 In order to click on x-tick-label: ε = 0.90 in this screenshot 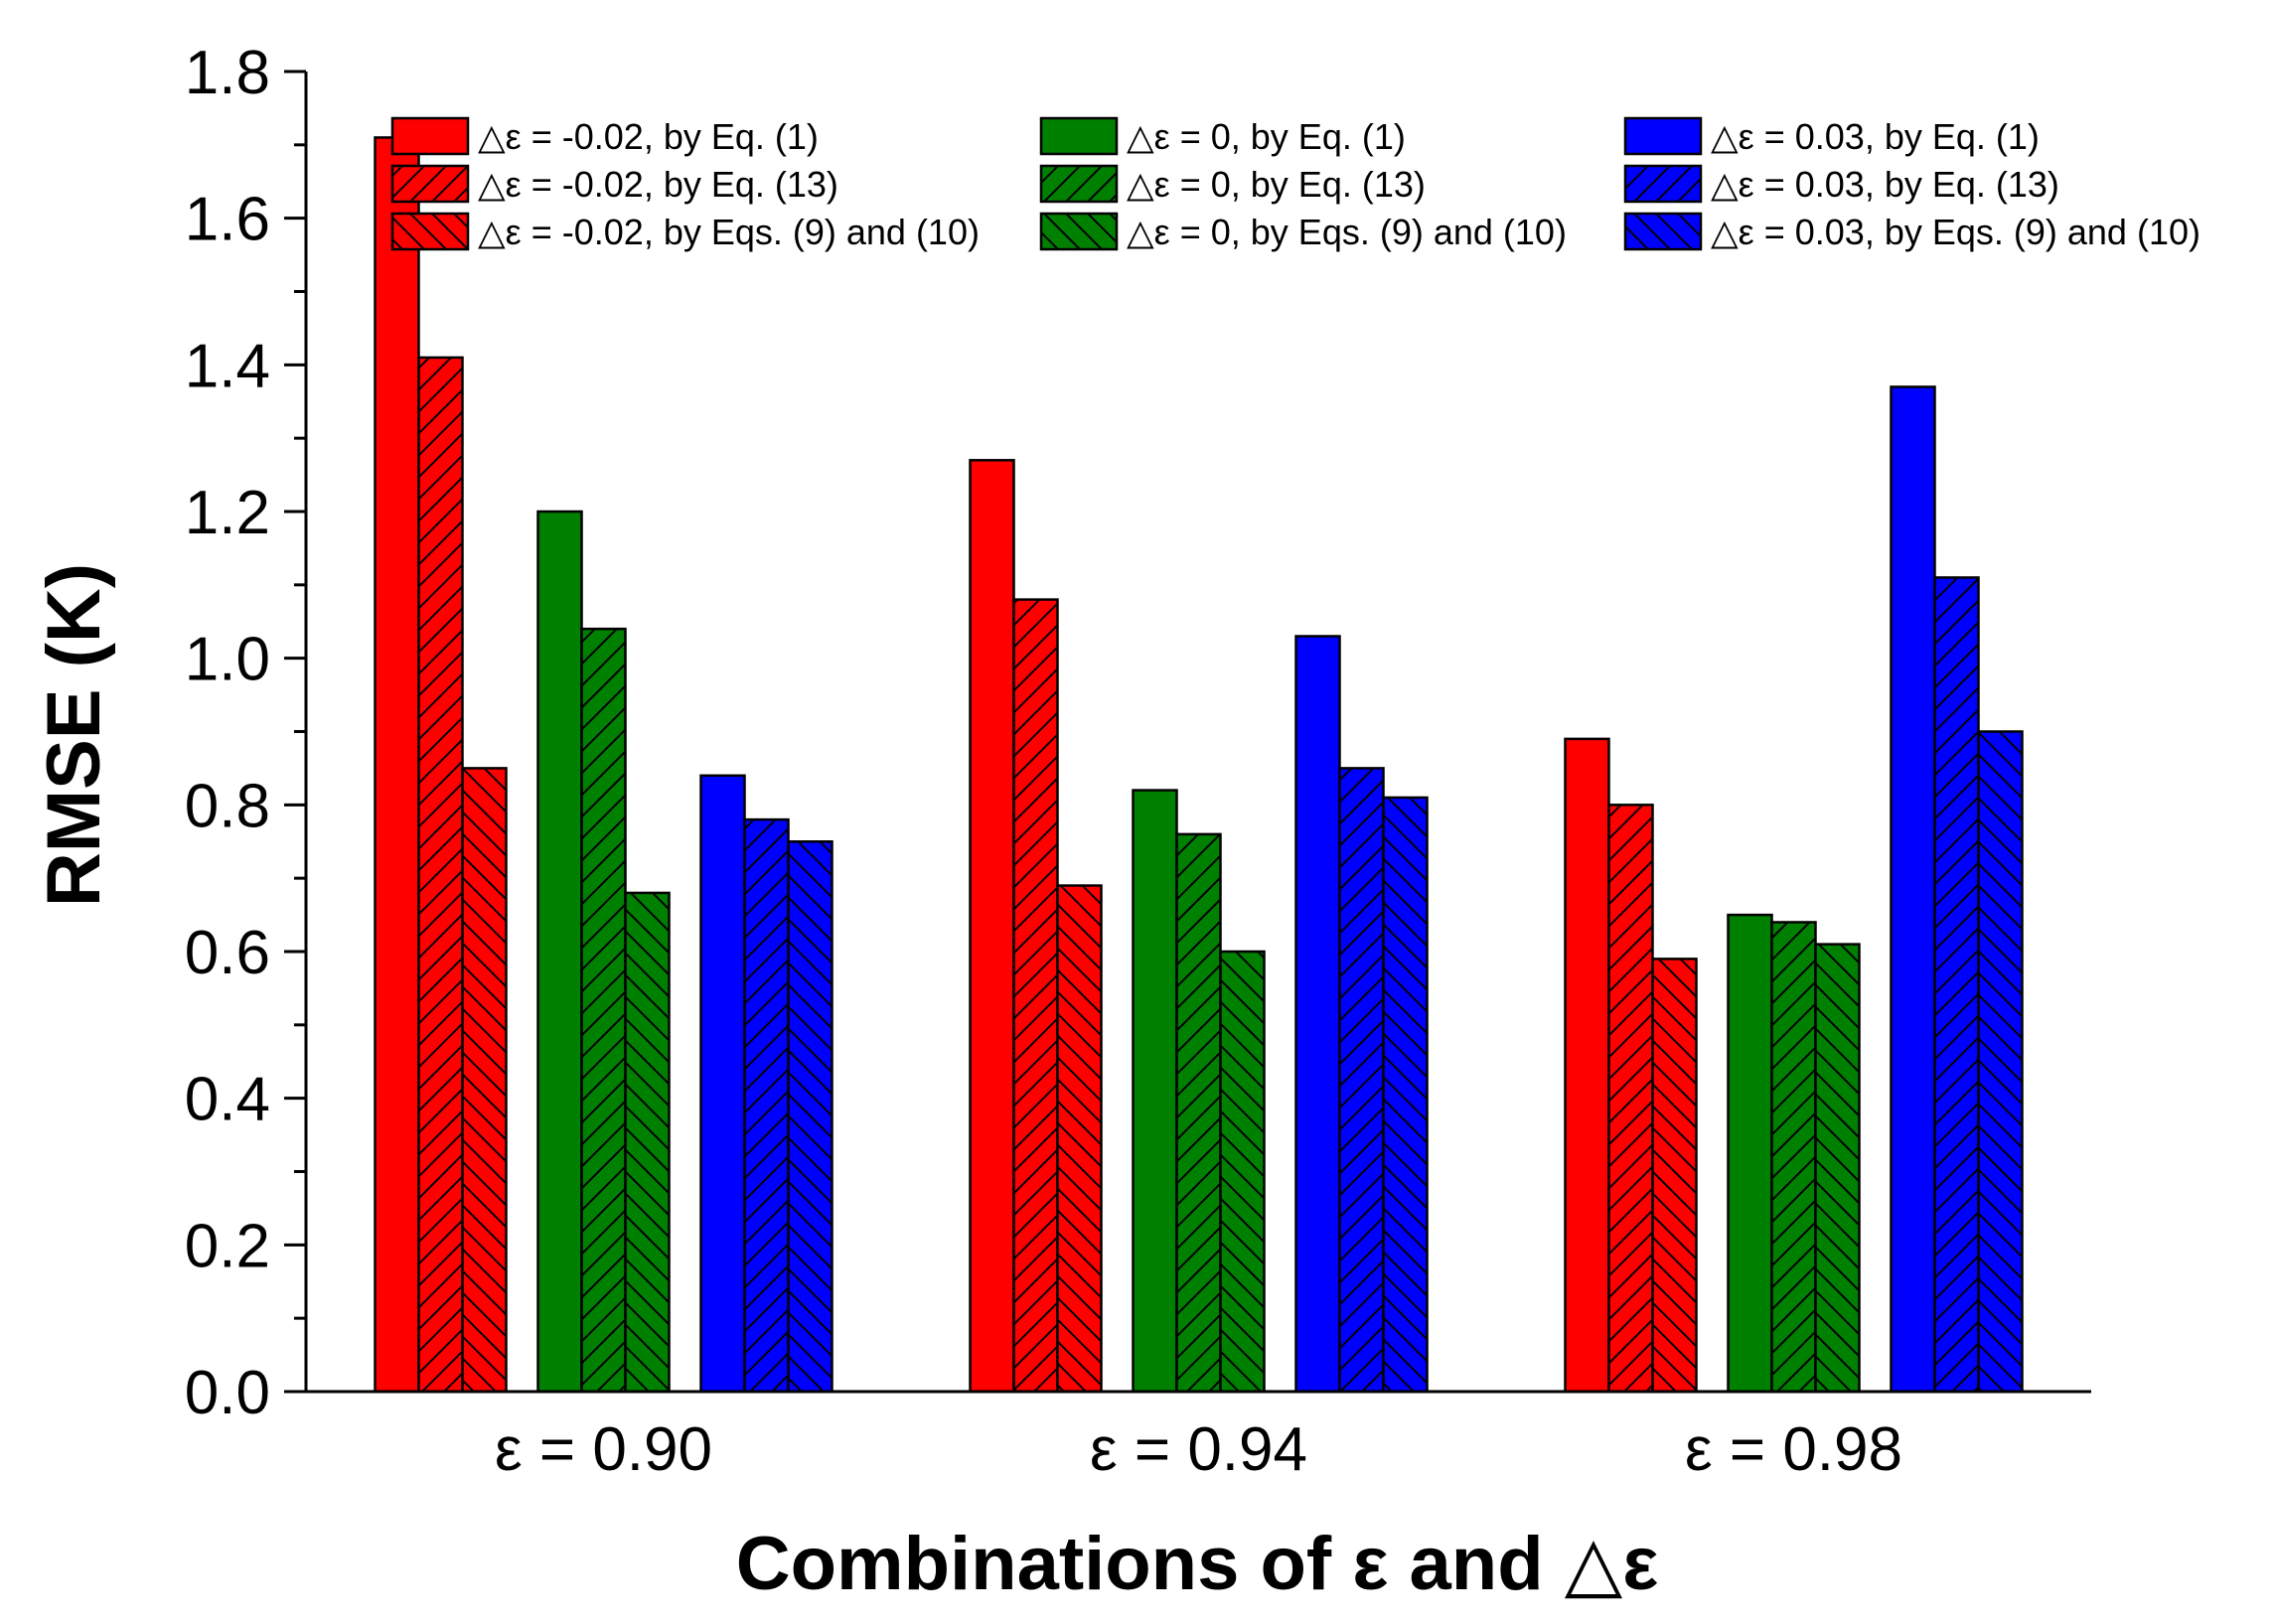, I will do `click(603, 1449)`.